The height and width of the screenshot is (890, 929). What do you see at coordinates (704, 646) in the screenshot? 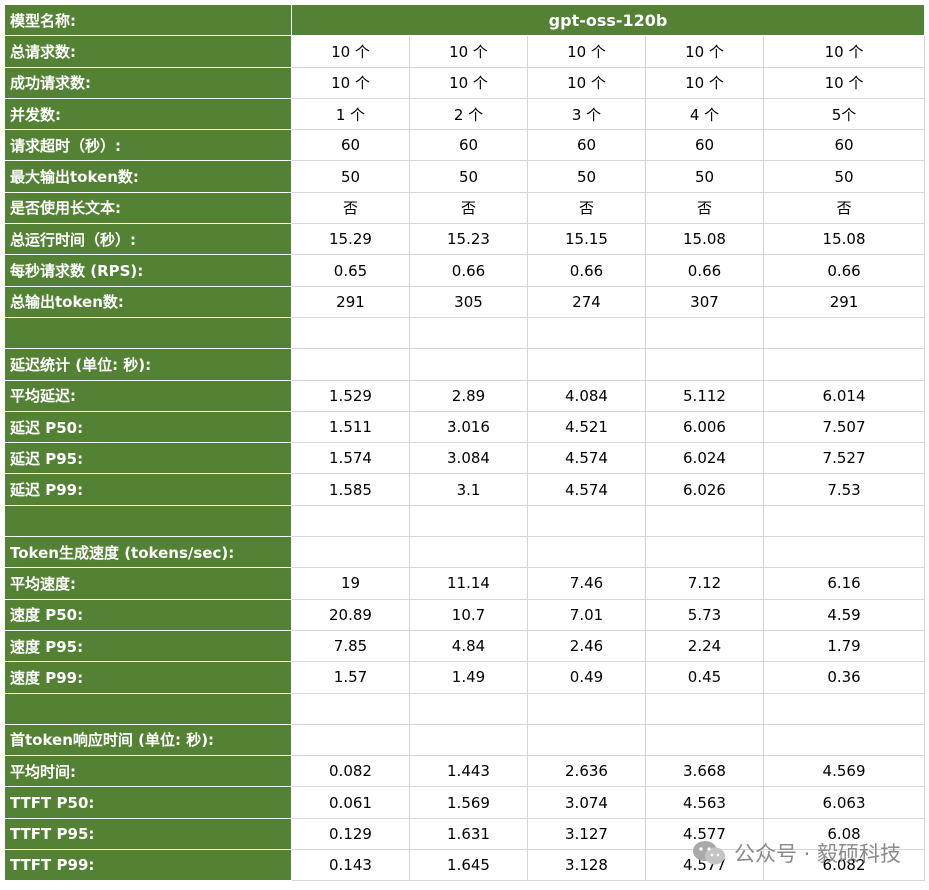
I see `table-cell: 2.24` at bounding box center [704, 646].